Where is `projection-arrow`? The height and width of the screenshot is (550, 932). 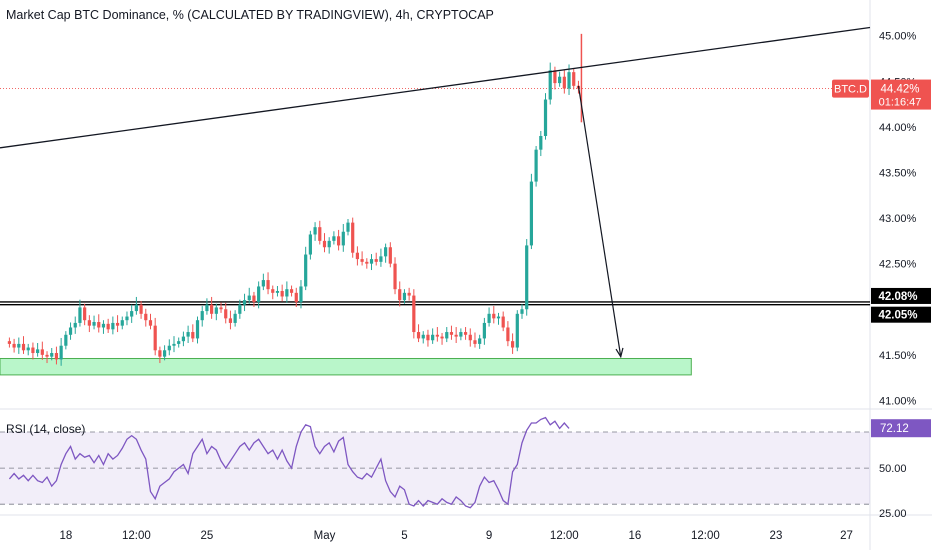 projection-arrow is located at coordinates (599, 221).